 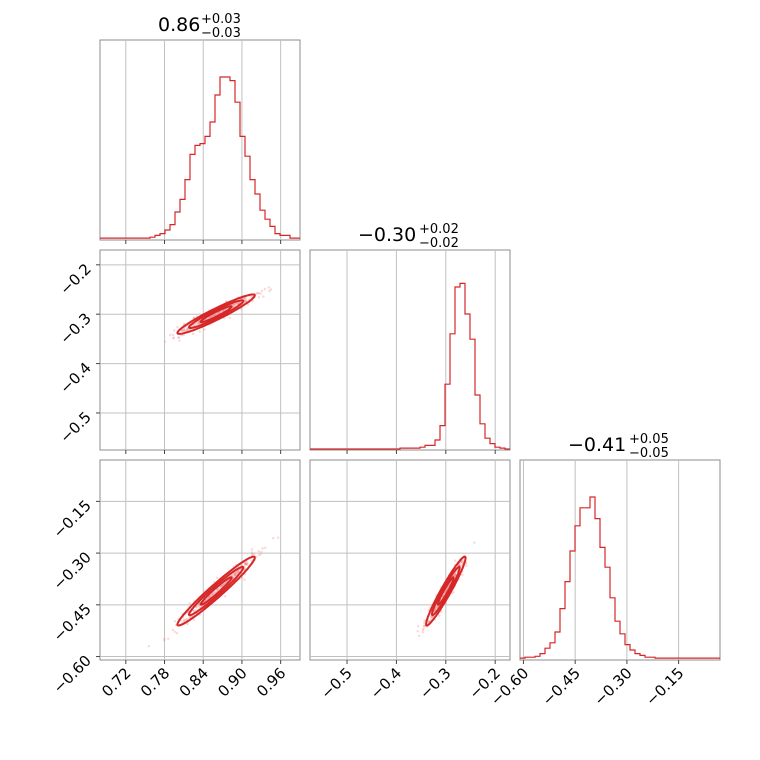 I want to click on ytick-label-10-2: −0.4, so click(x=75, y=378).